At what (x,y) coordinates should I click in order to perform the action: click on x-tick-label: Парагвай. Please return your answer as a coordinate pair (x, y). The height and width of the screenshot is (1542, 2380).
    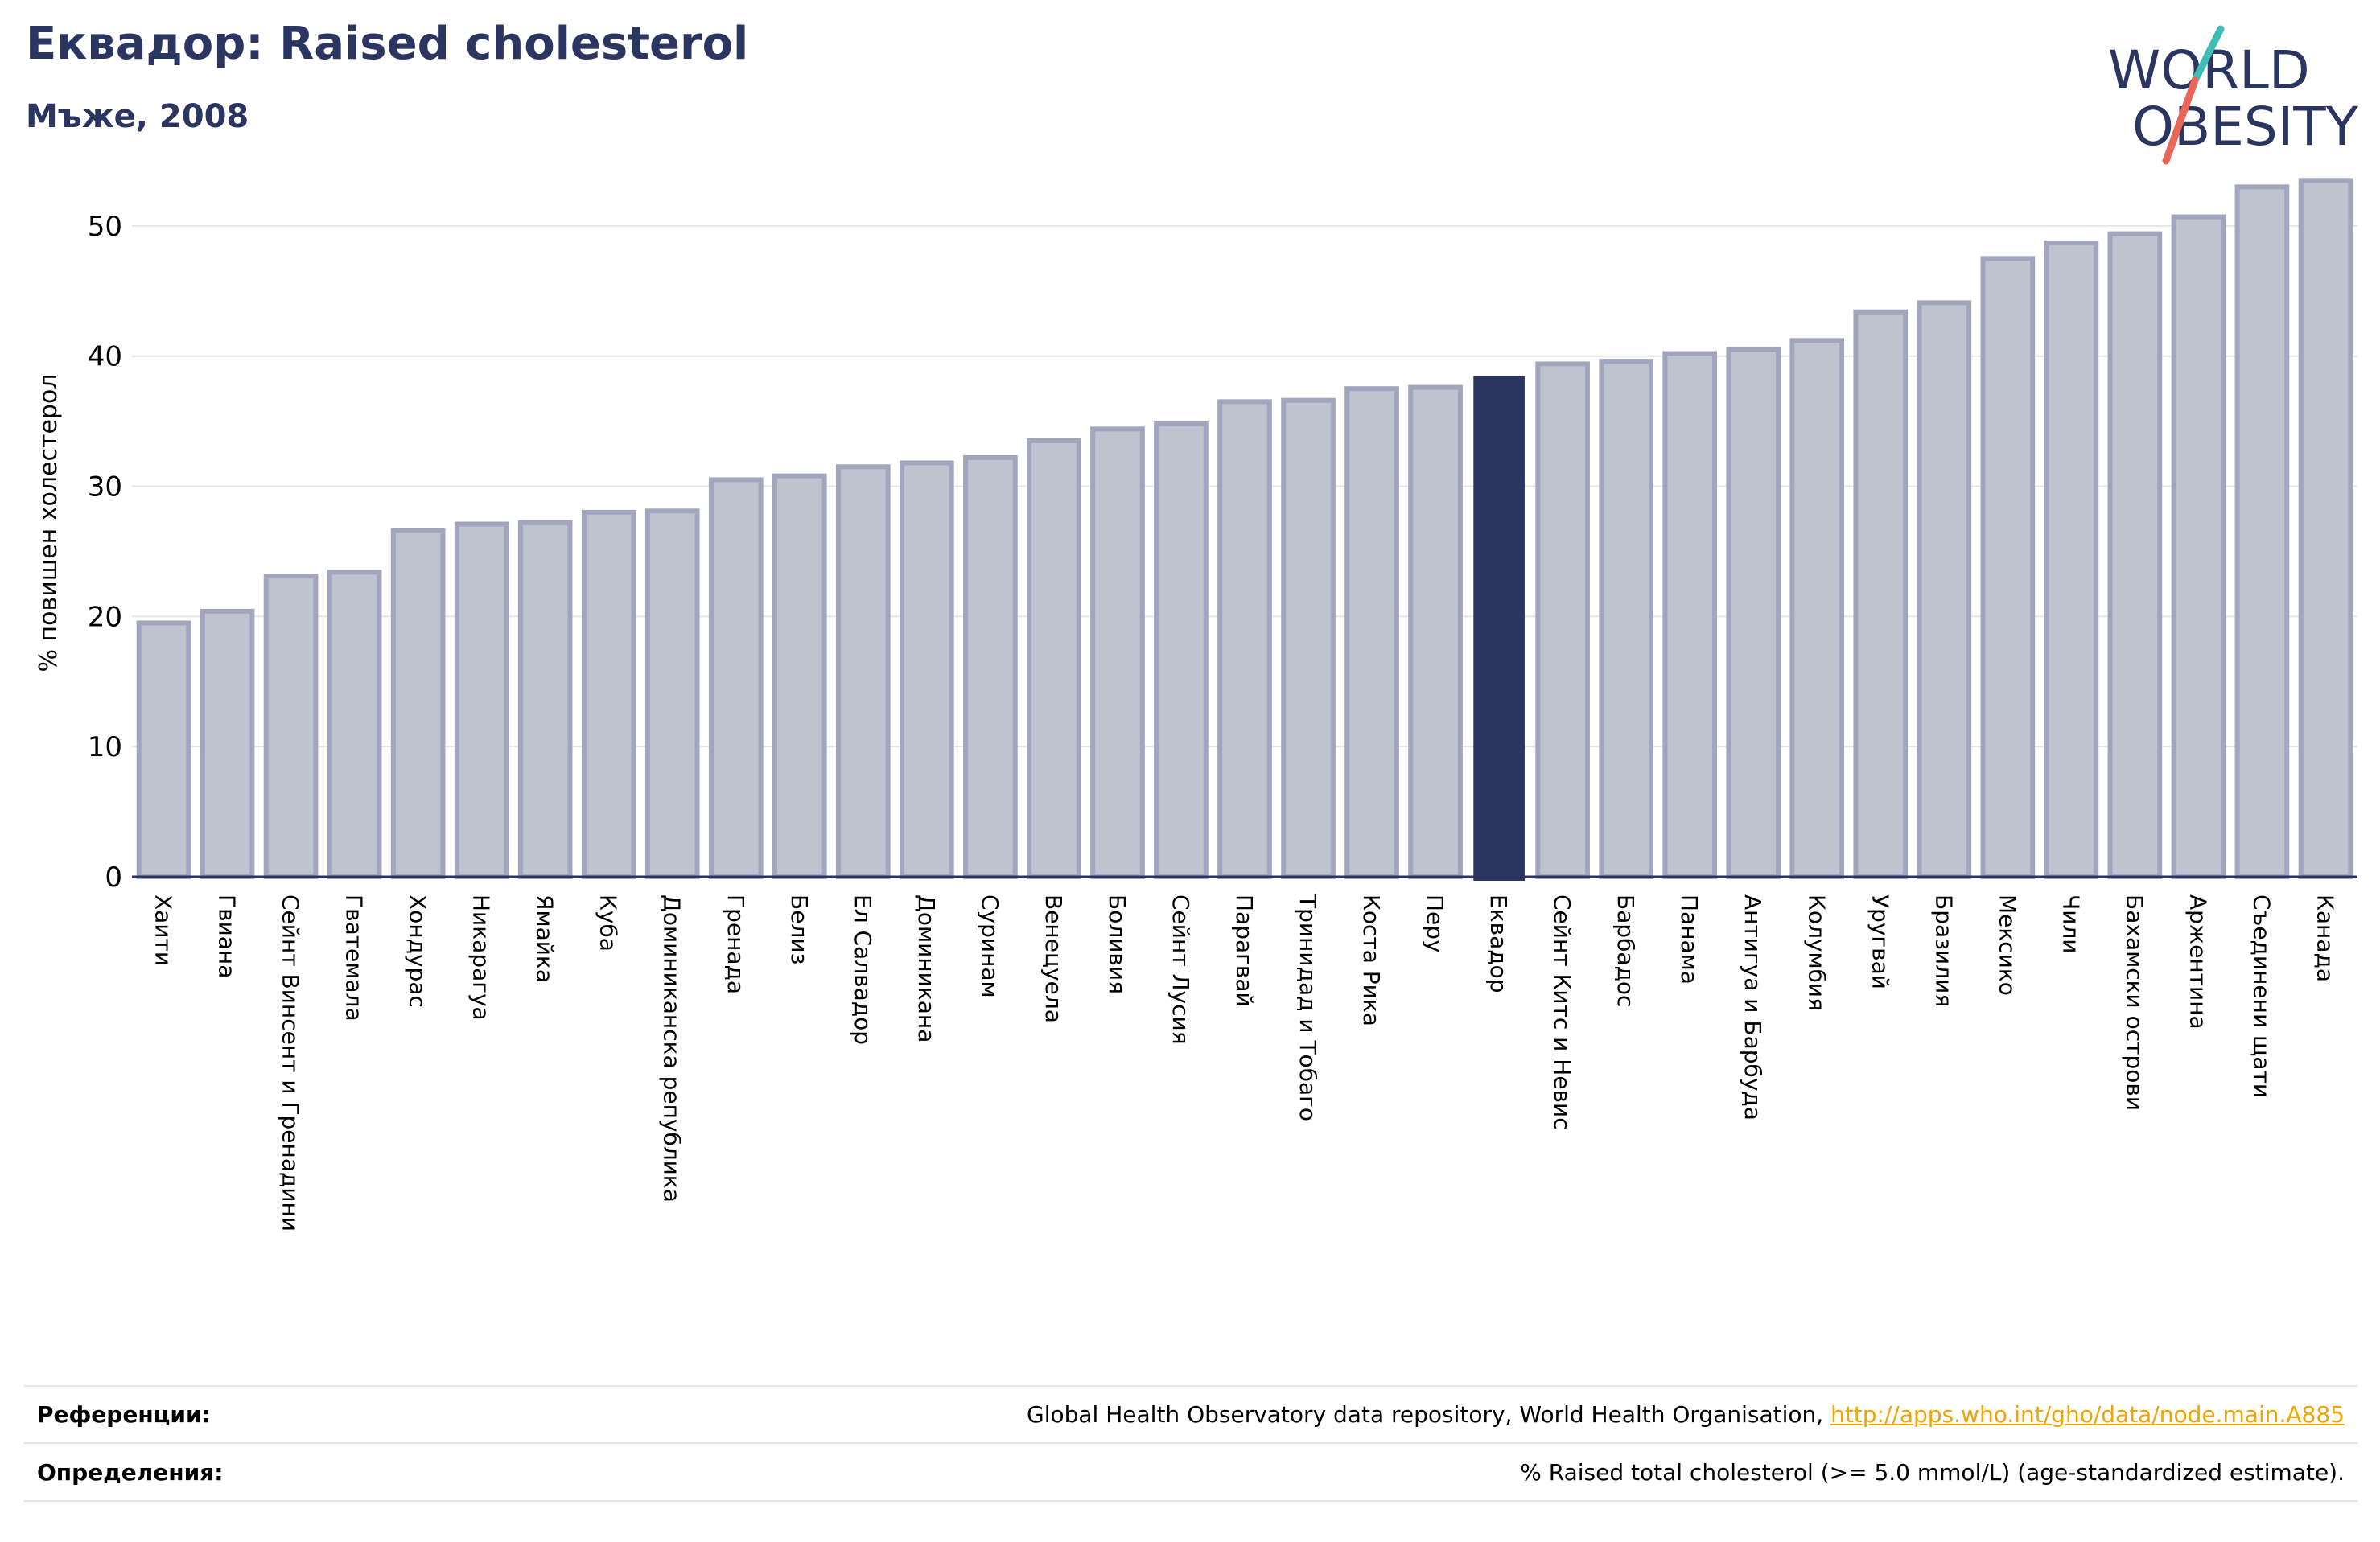
    Looking at the image, I should click on (1244, 950).